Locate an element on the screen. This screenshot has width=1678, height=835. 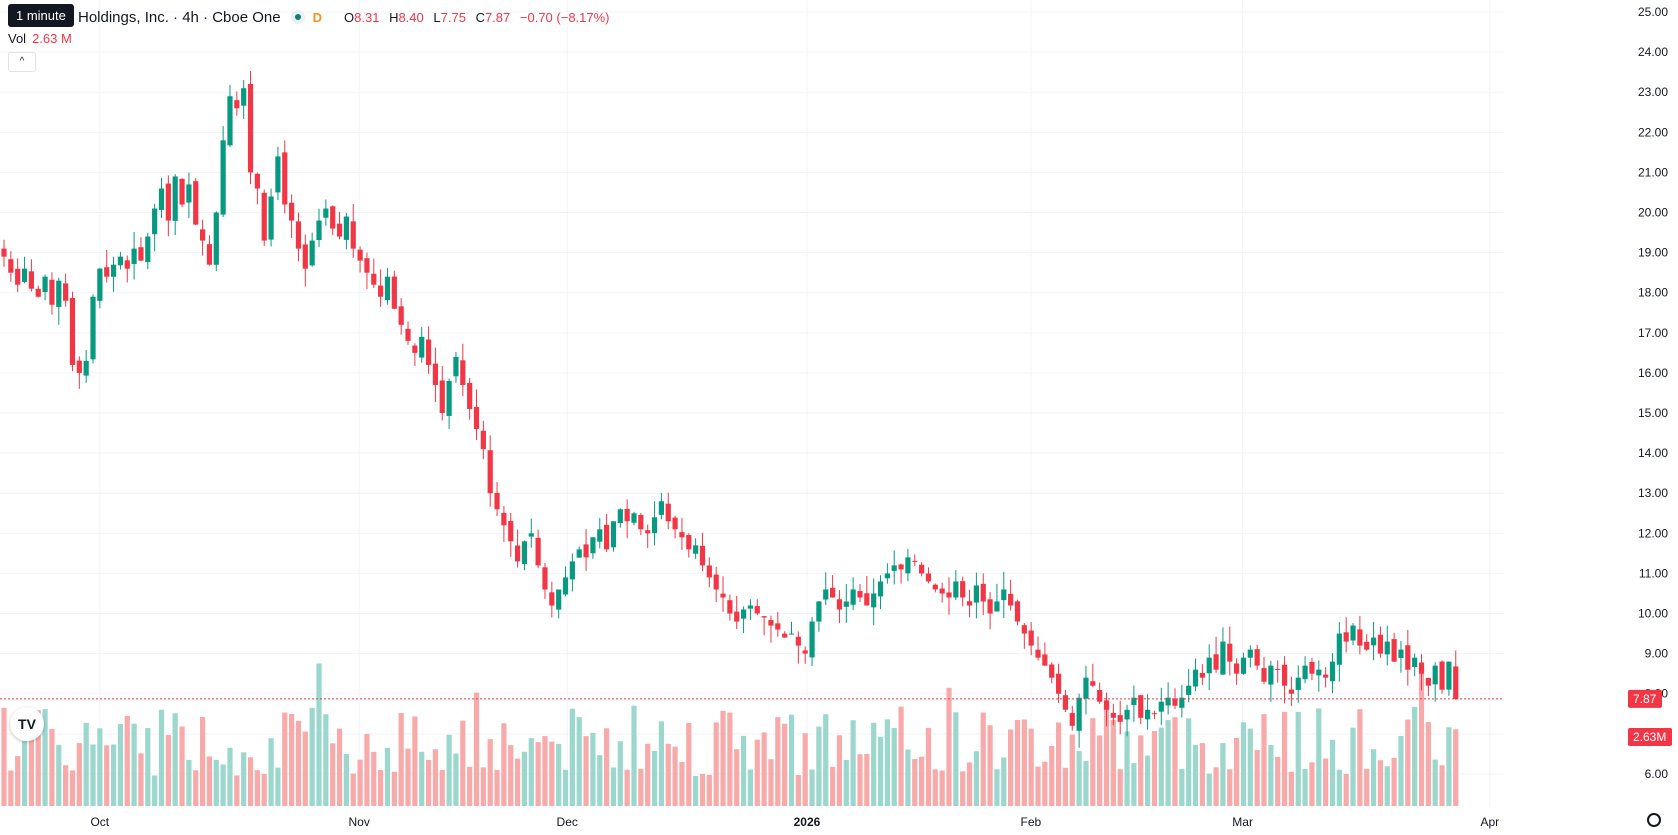
price-tick-label: 11.00 is located at coordinates (1653, 573).